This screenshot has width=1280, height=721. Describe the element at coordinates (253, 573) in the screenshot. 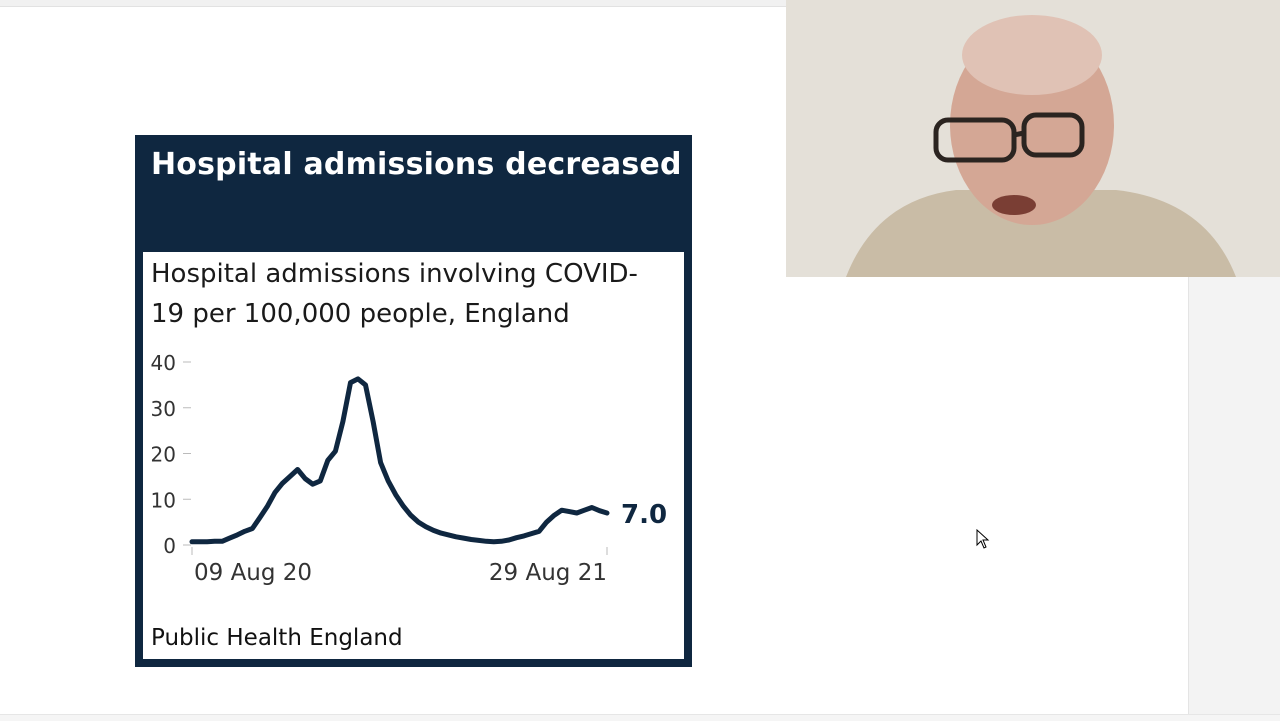

I see `x-tick-label: 09 Aug 20` at that location.